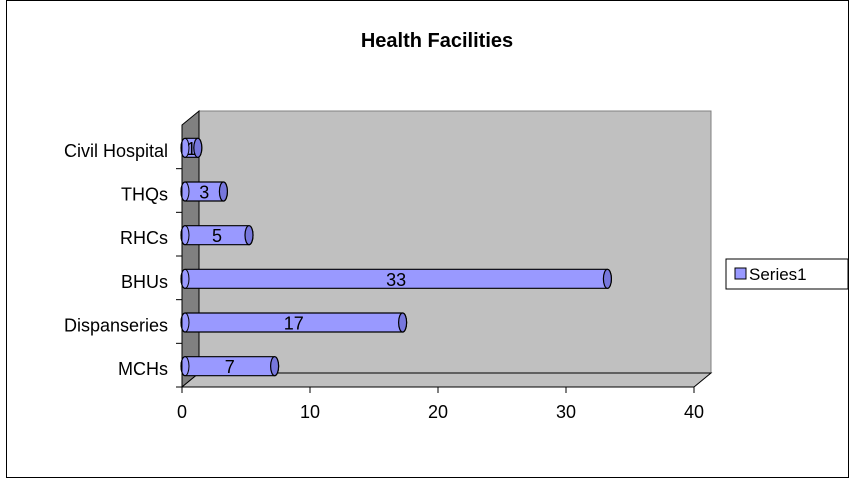 The image size is (851, 480). I want to click on category-label: MCHs, so click(143, 369).